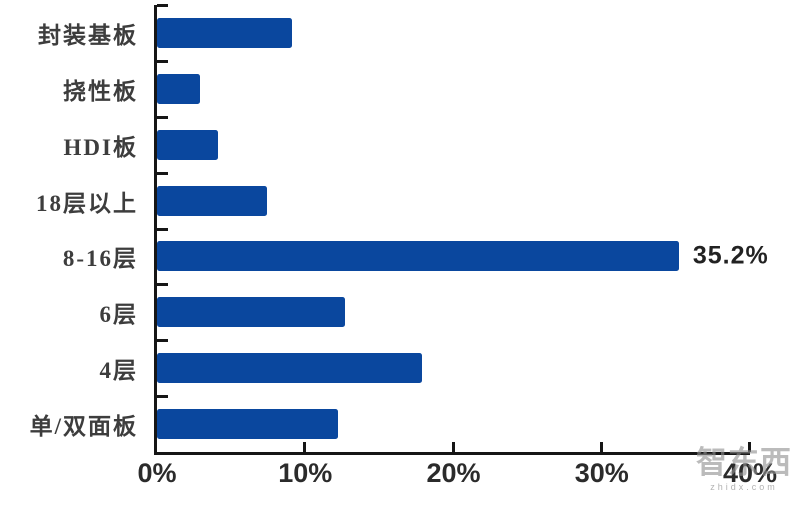 The image size is (800, 522). Describe the element at coordinates (100, 91) in the screenshot. I see `category-label: 挠性板` at that location.